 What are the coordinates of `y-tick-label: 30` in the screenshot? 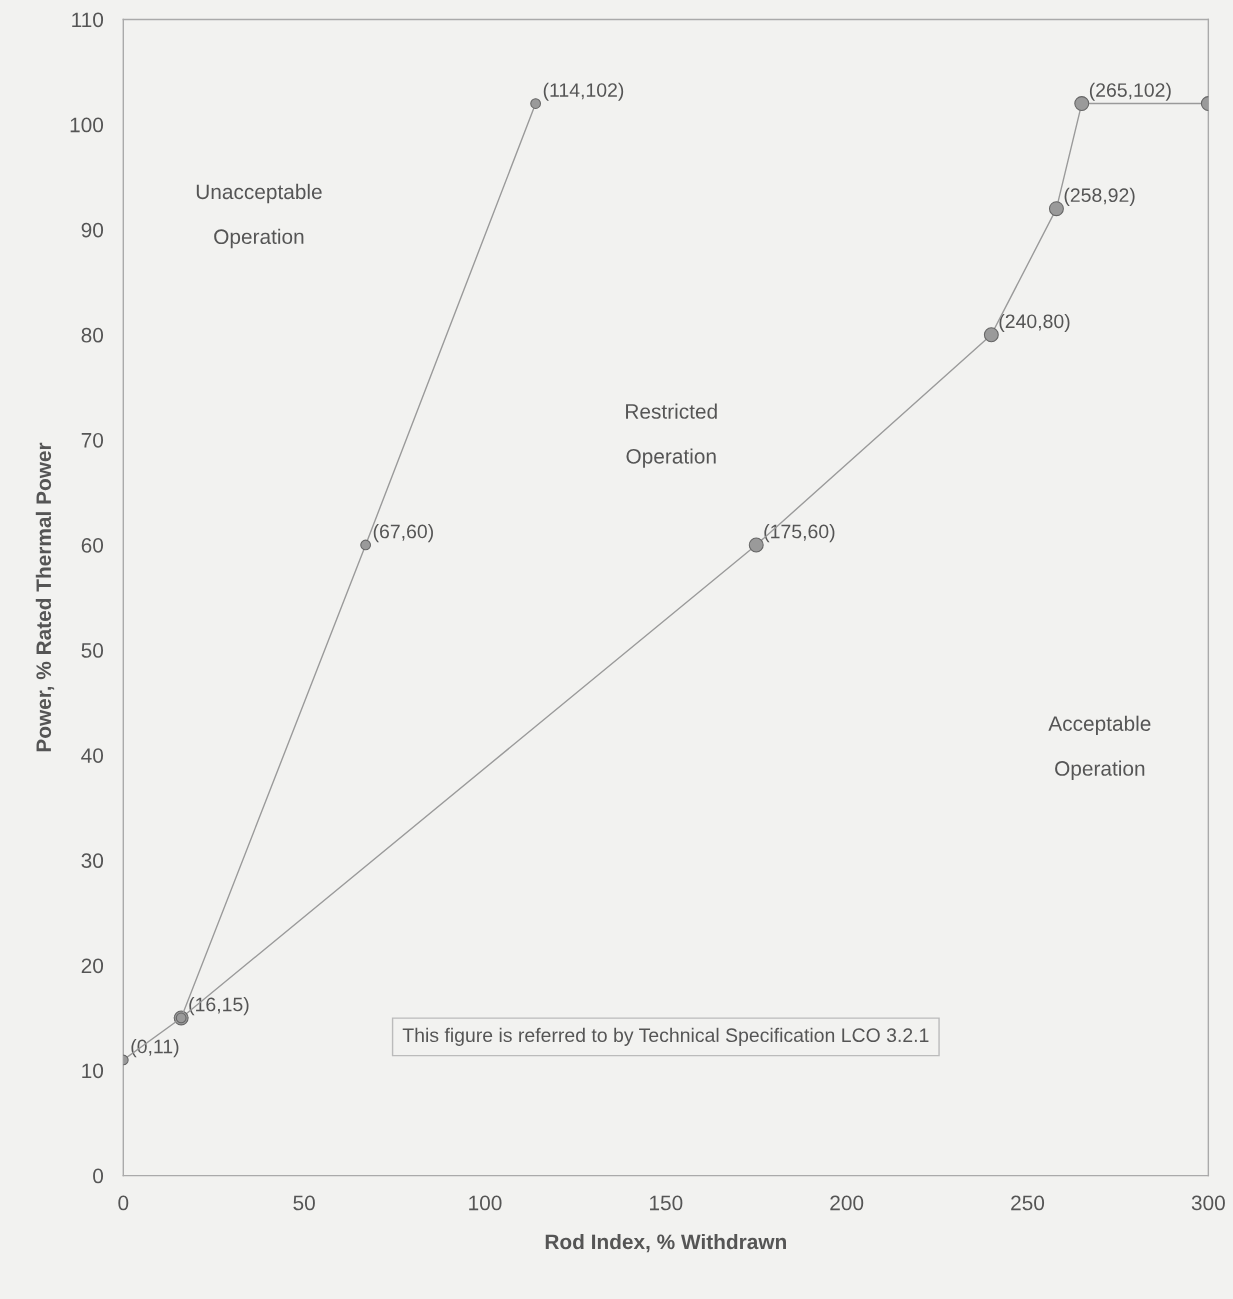 It's located at (92, 861).